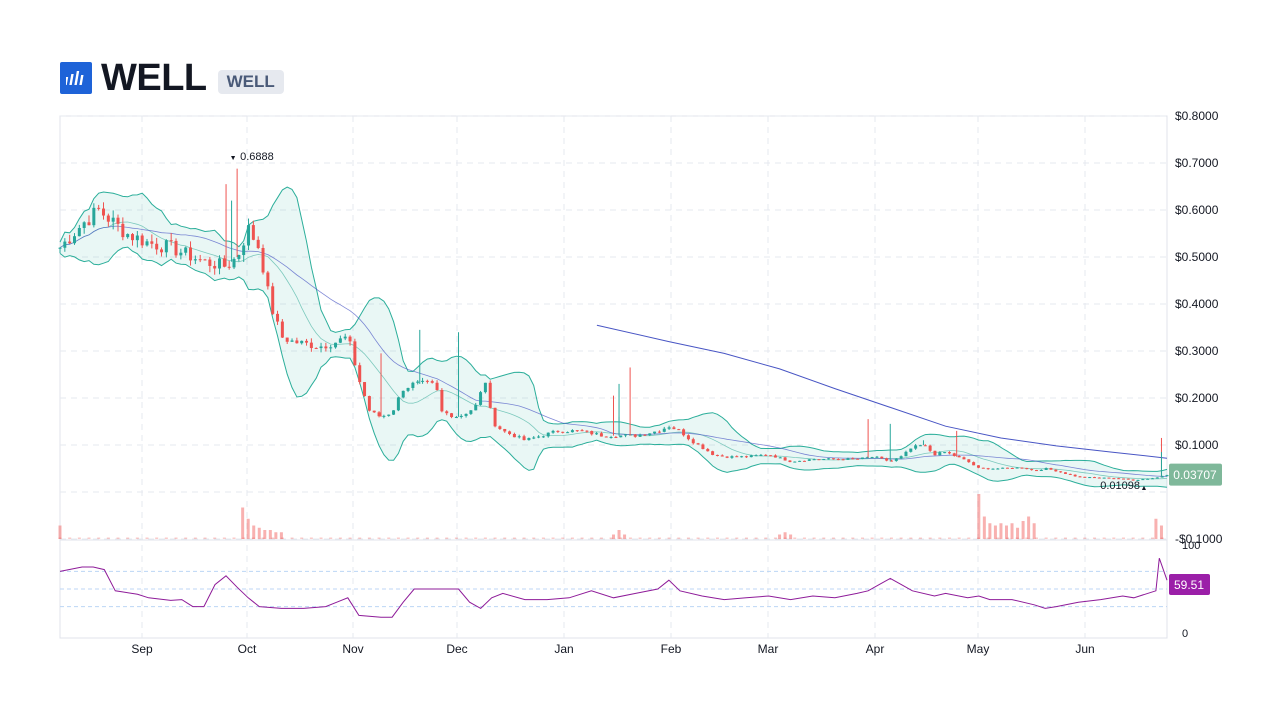 This screenshot has width=1280, height=720. Describe the element at coordinates (257, 157) in the screenshot. I see `high-label: 0.6888` at that location.